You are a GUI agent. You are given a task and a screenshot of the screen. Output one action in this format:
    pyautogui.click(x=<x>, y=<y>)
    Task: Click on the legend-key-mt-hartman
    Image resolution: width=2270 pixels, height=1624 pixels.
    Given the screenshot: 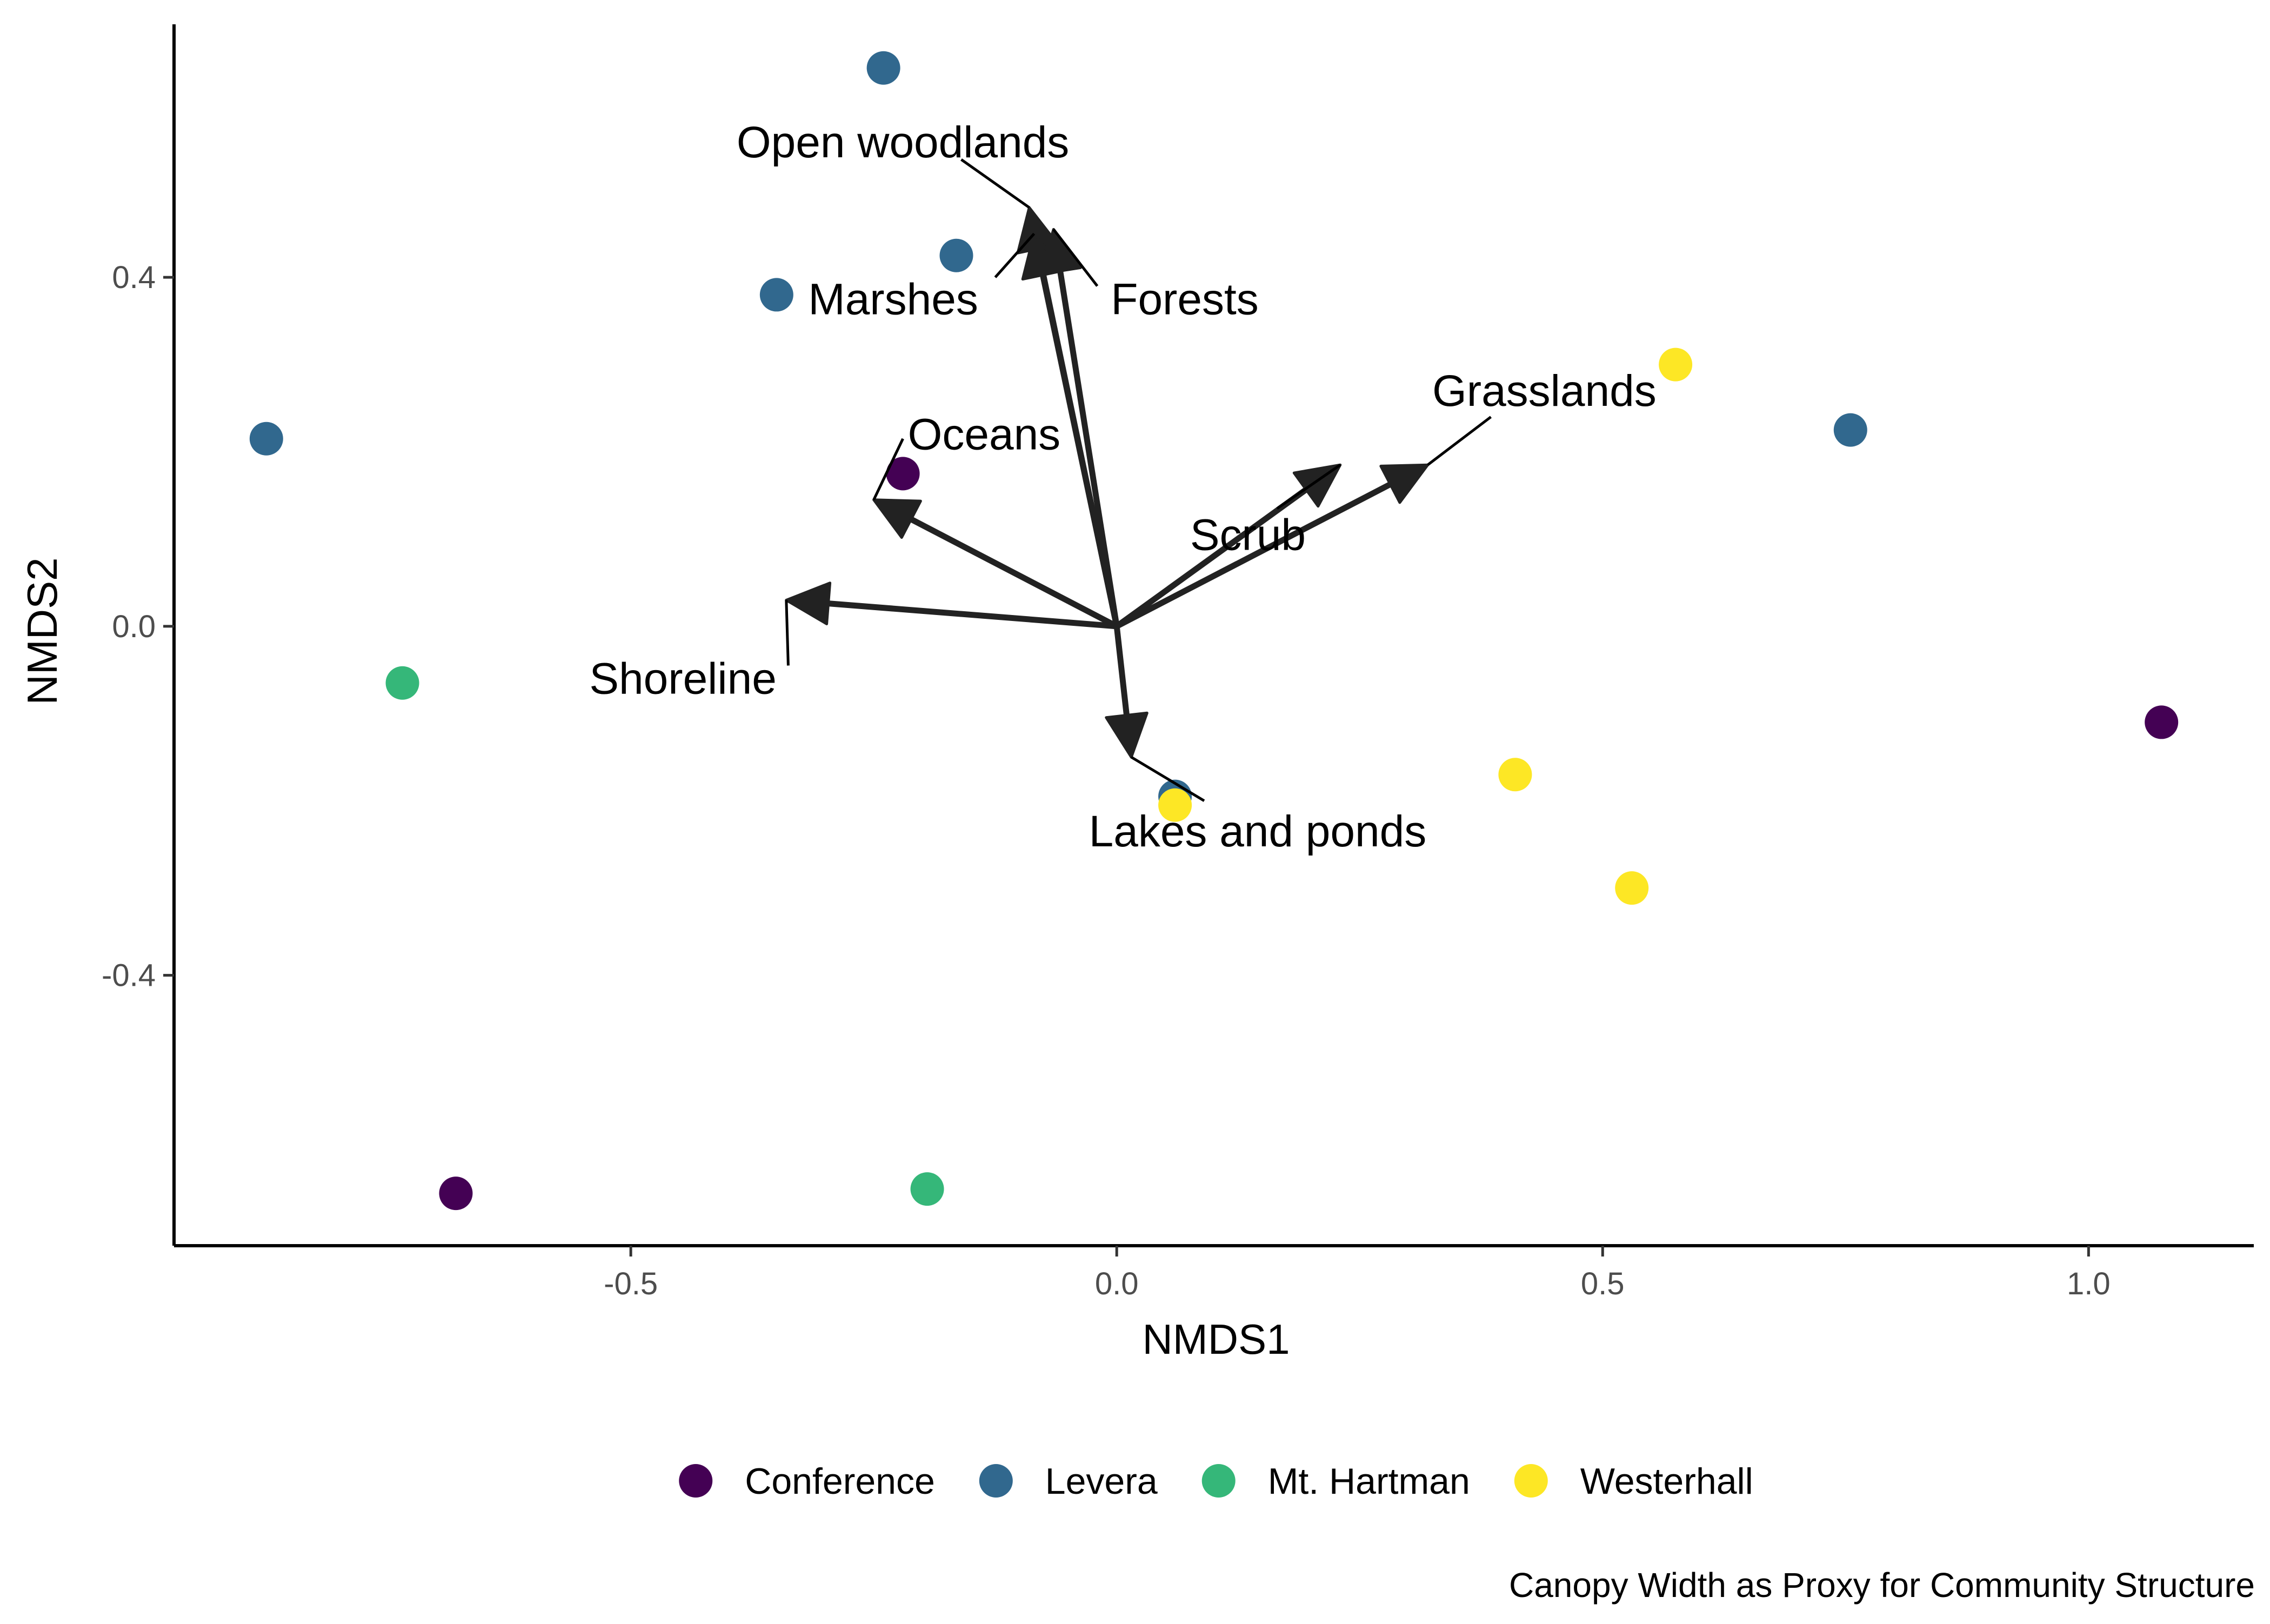 What is the action you would take?
    pyautogui.click(x=1218, y=1481)
    